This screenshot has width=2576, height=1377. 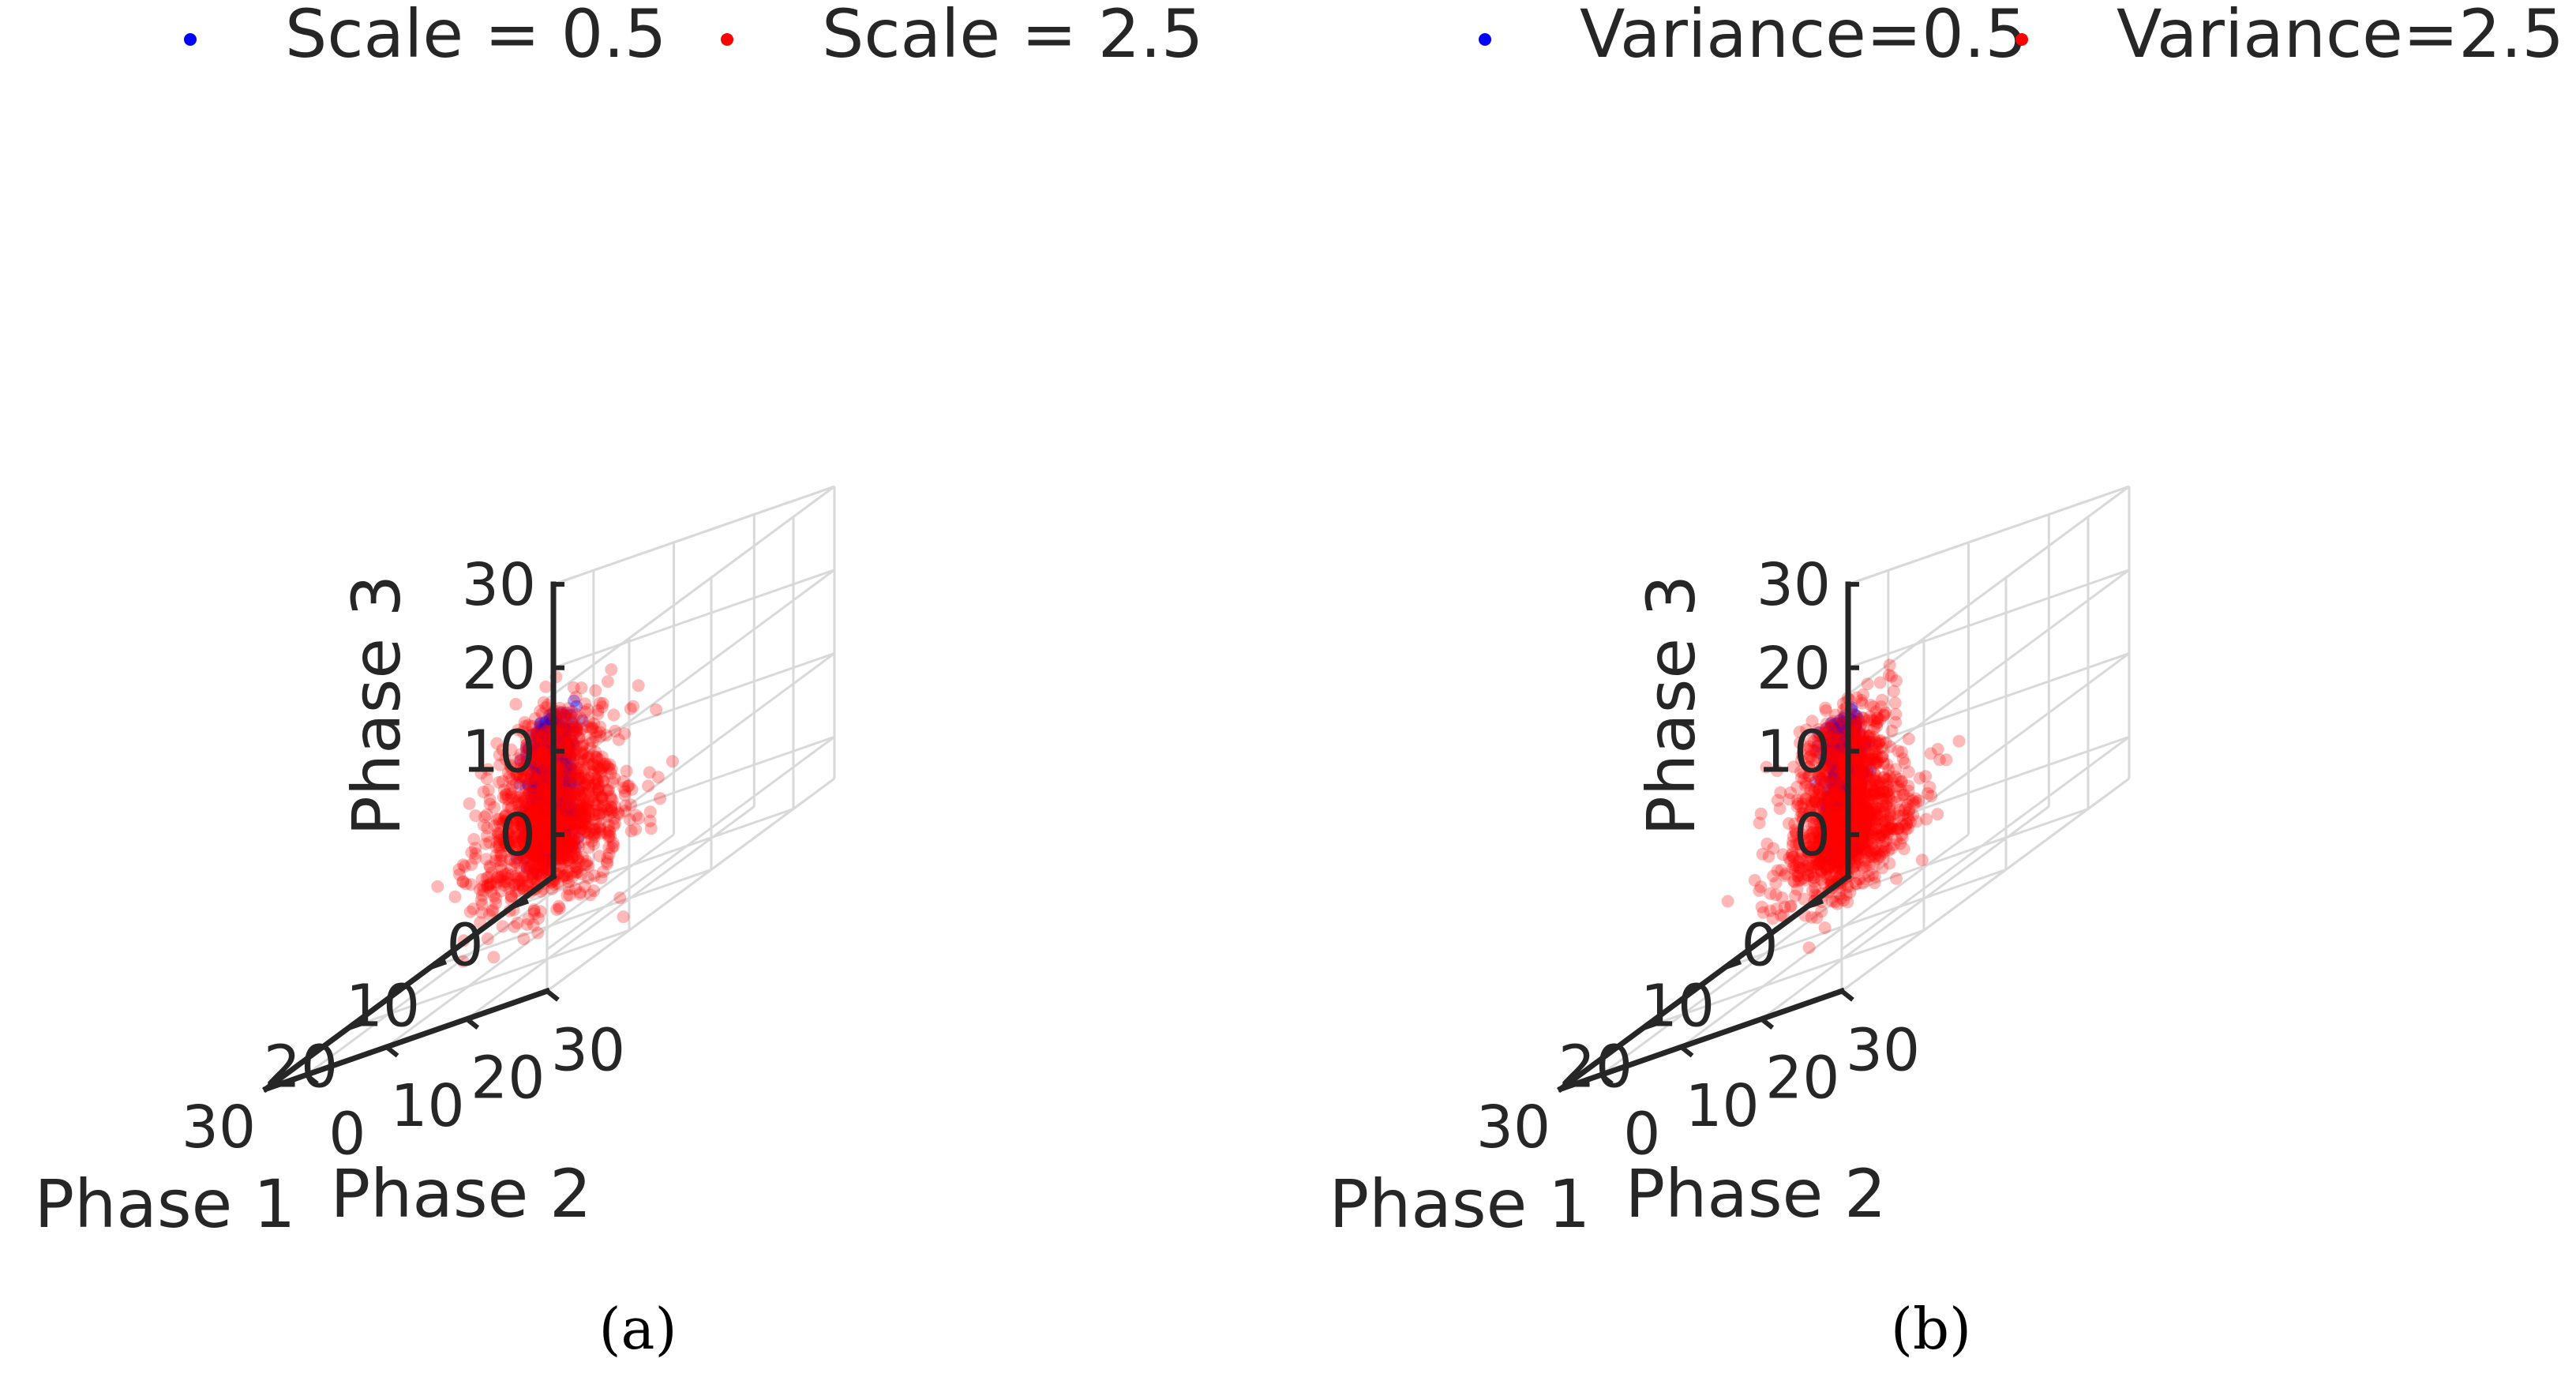 I want to click on z-axis-label: Phase 3, so click(x=376, y=705).